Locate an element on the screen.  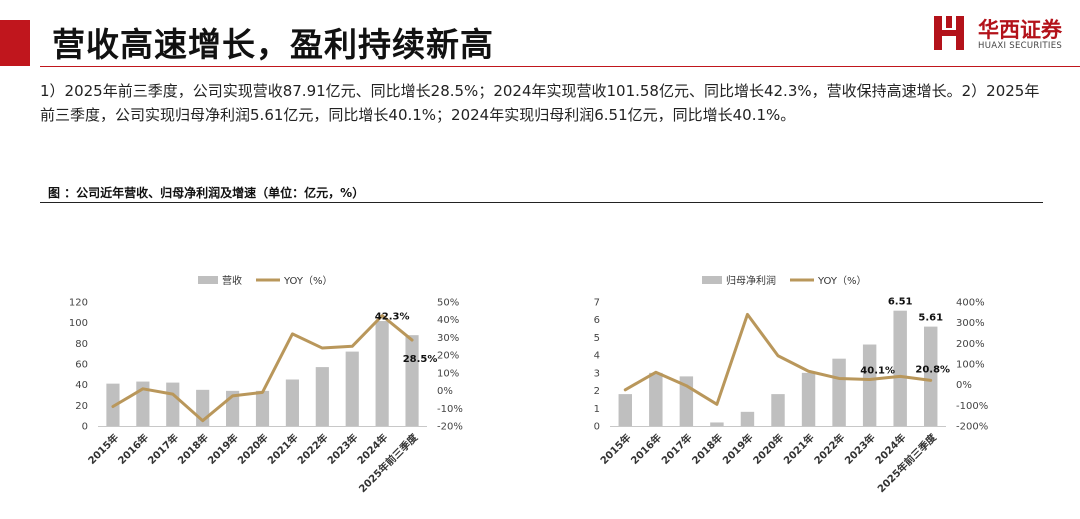
y-left-tick-label: 1 is located at coordinates (597, 409).